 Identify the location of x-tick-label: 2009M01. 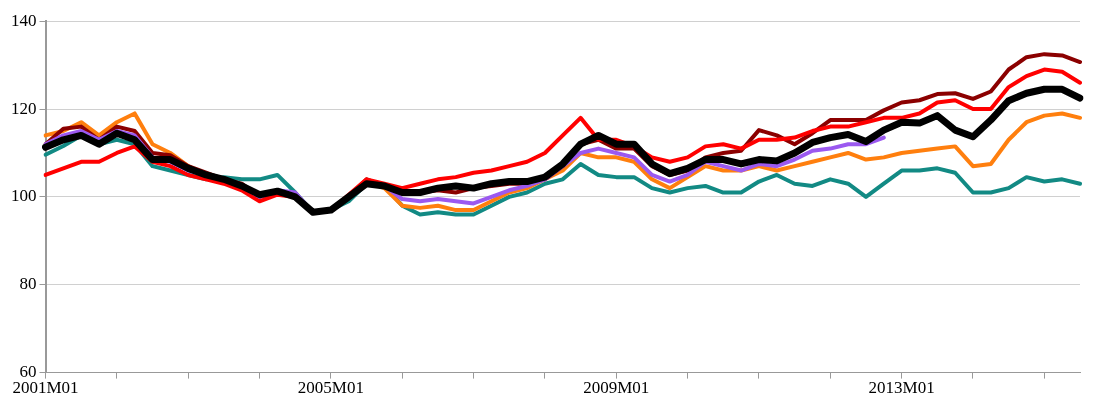
(616, 388).